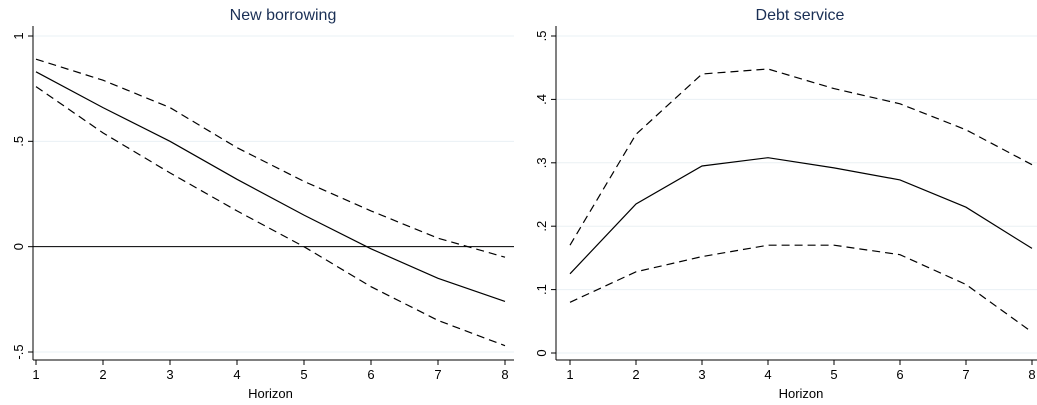  Describe the element at coordinates (801, 288) in the screenshot. I see `confidence-band-line` at that location.